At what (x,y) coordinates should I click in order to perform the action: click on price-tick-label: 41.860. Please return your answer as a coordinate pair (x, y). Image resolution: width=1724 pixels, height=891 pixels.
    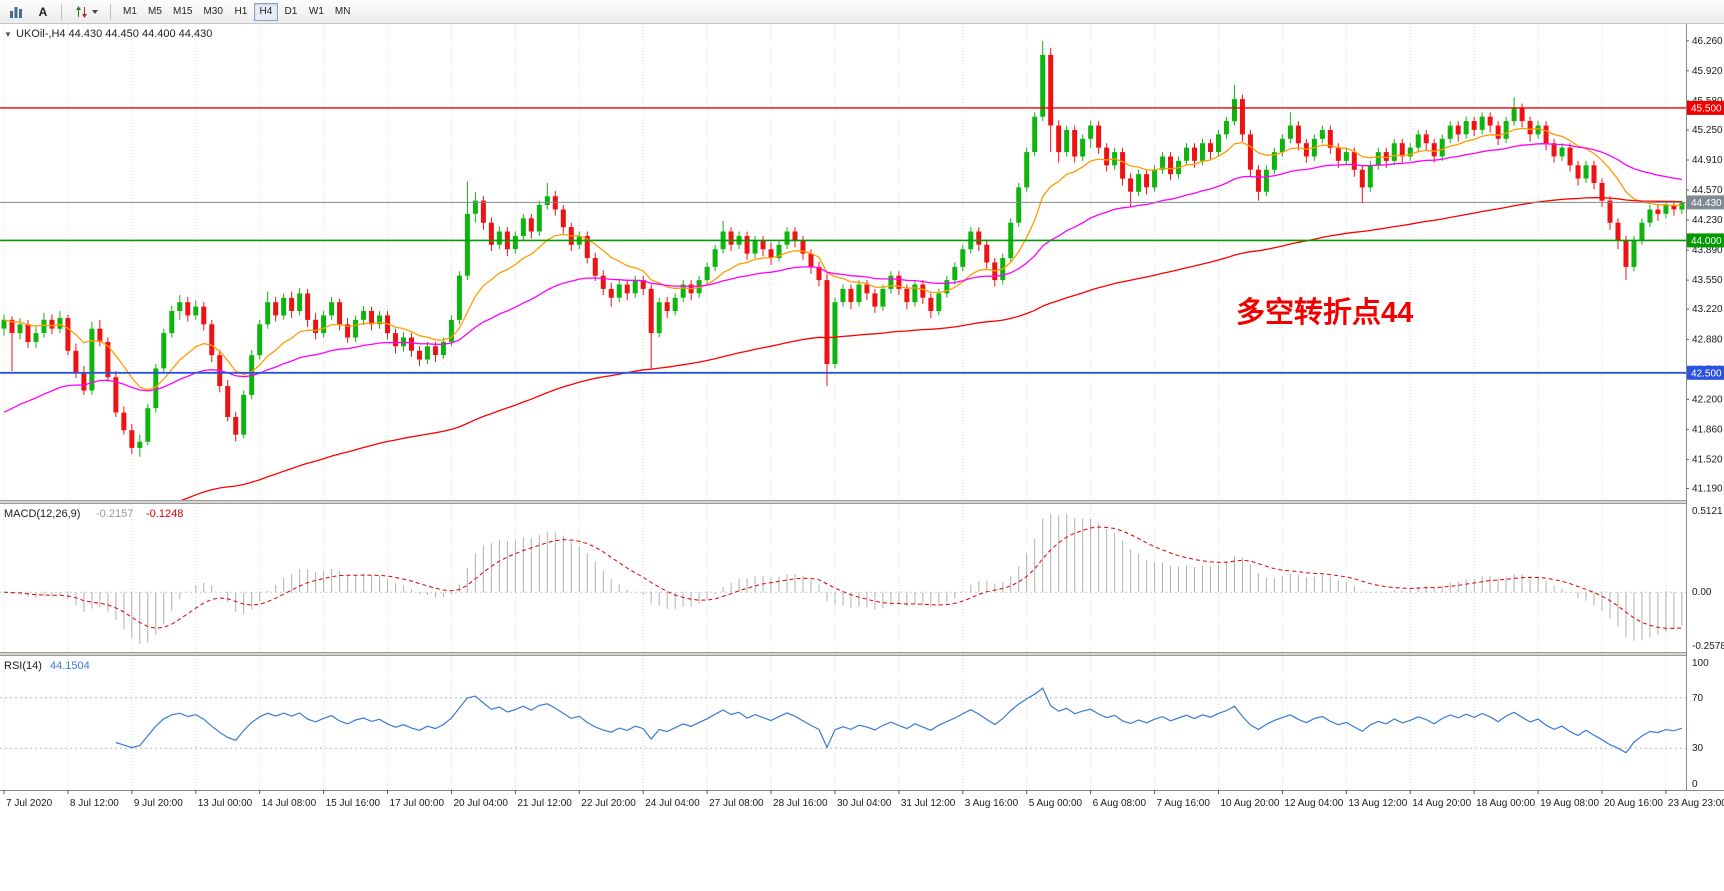
    Looking at the image, I should click on (1707, 429).